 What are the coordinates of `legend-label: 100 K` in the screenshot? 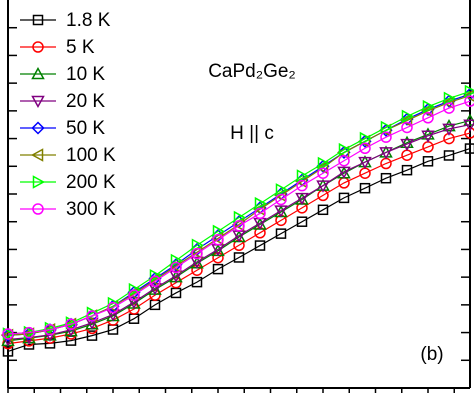 It's located at (91, 155).